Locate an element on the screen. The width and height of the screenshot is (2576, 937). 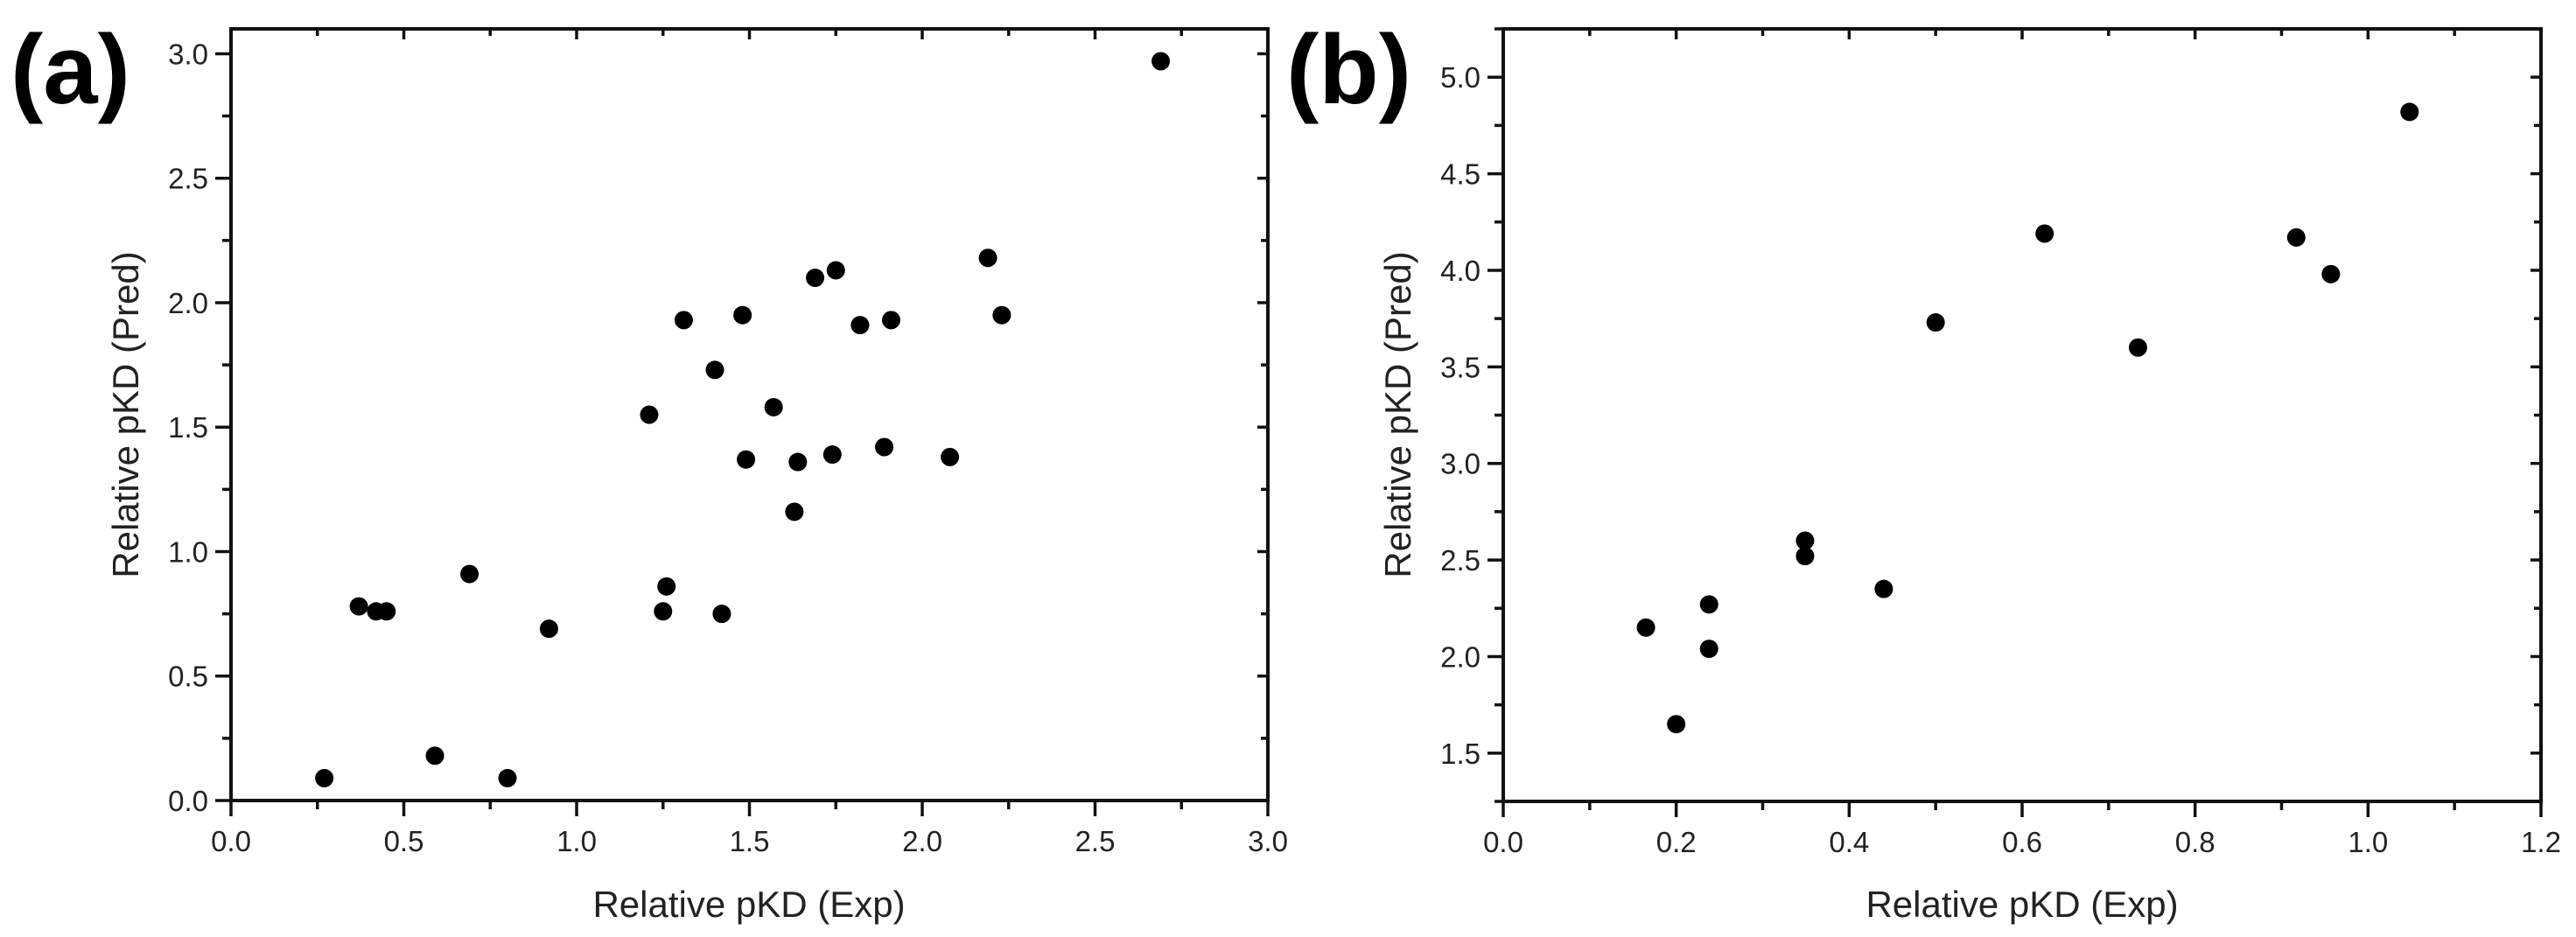
panel-a-x-axis-title: Relative pKD (Exp) is located at coordinates (748, 904).